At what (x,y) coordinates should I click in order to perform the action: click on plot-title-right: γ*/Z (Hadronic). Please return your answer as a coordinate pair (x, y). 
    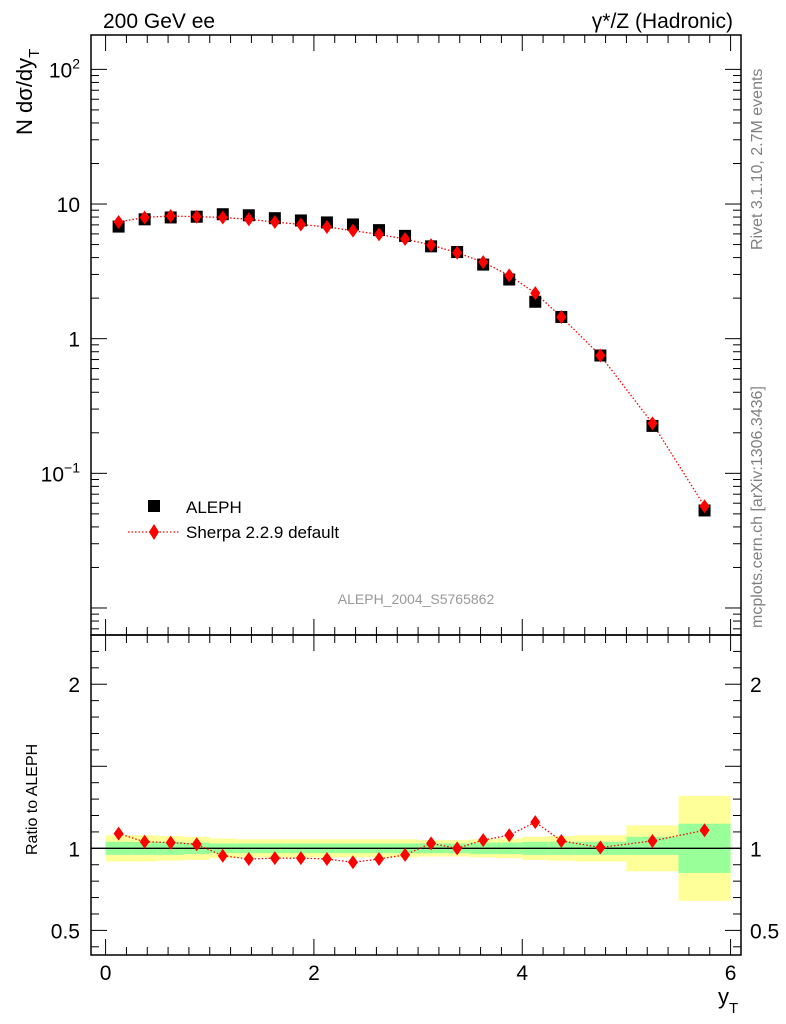
    Looking at the image, I should click on (662, 21).